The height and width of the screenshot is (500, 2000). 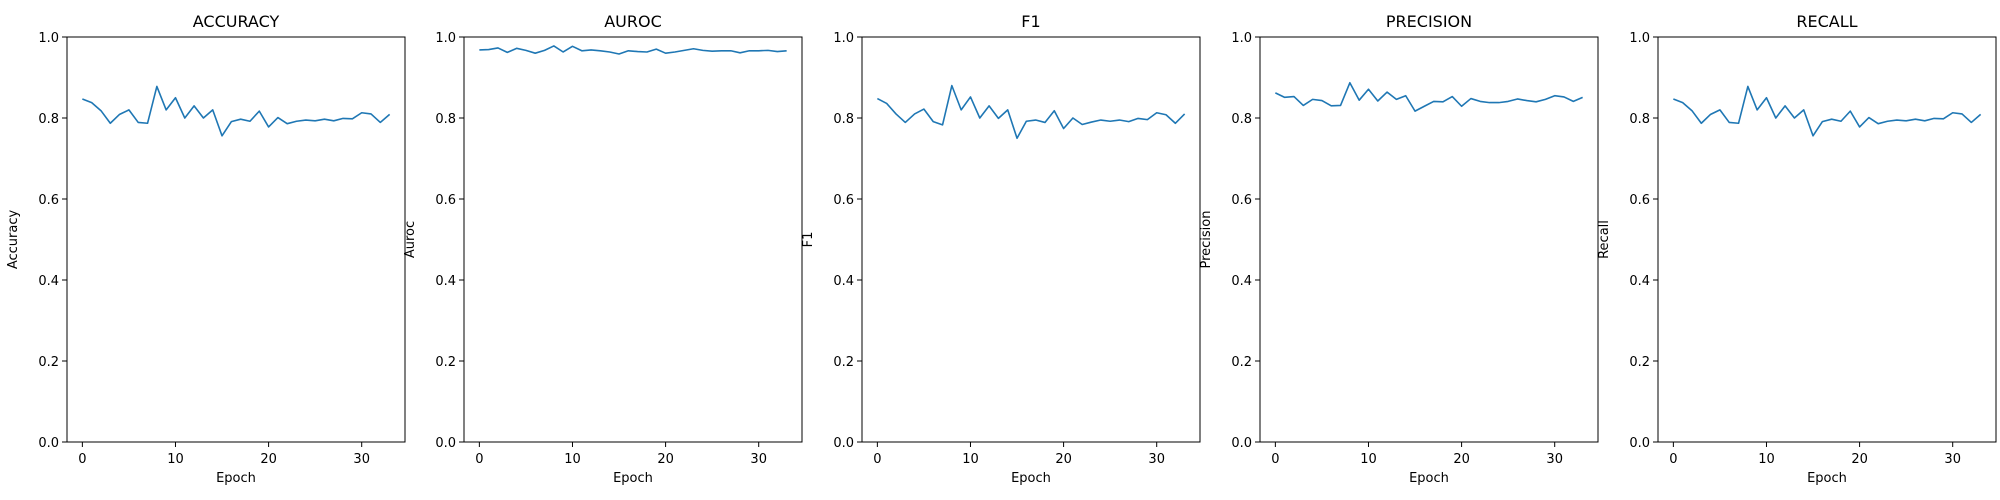 What do you see at coordinates (1206, 239) in the screenshot?
I see `y-axis-label: Precision` at bounding box center [1206, 239].